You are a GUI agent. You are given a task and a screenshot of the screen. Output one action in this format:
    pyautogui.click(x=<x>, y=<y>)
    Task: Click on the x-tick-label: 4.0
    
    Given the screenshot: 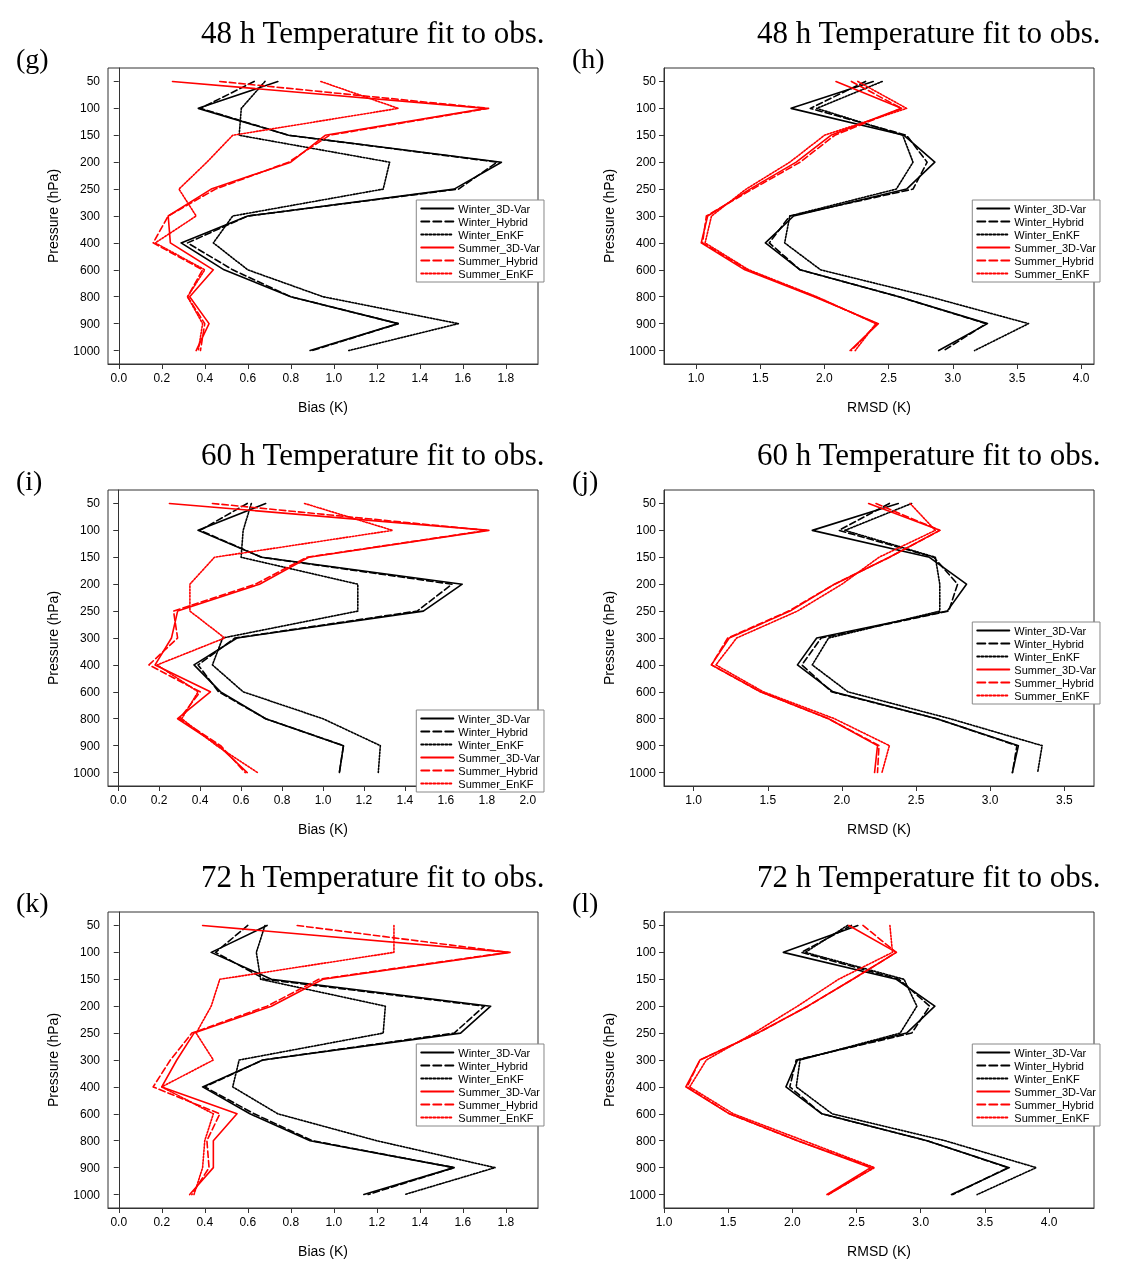 What is the action you would take?
    pyautogui.click(x=1049, y=1222)
    